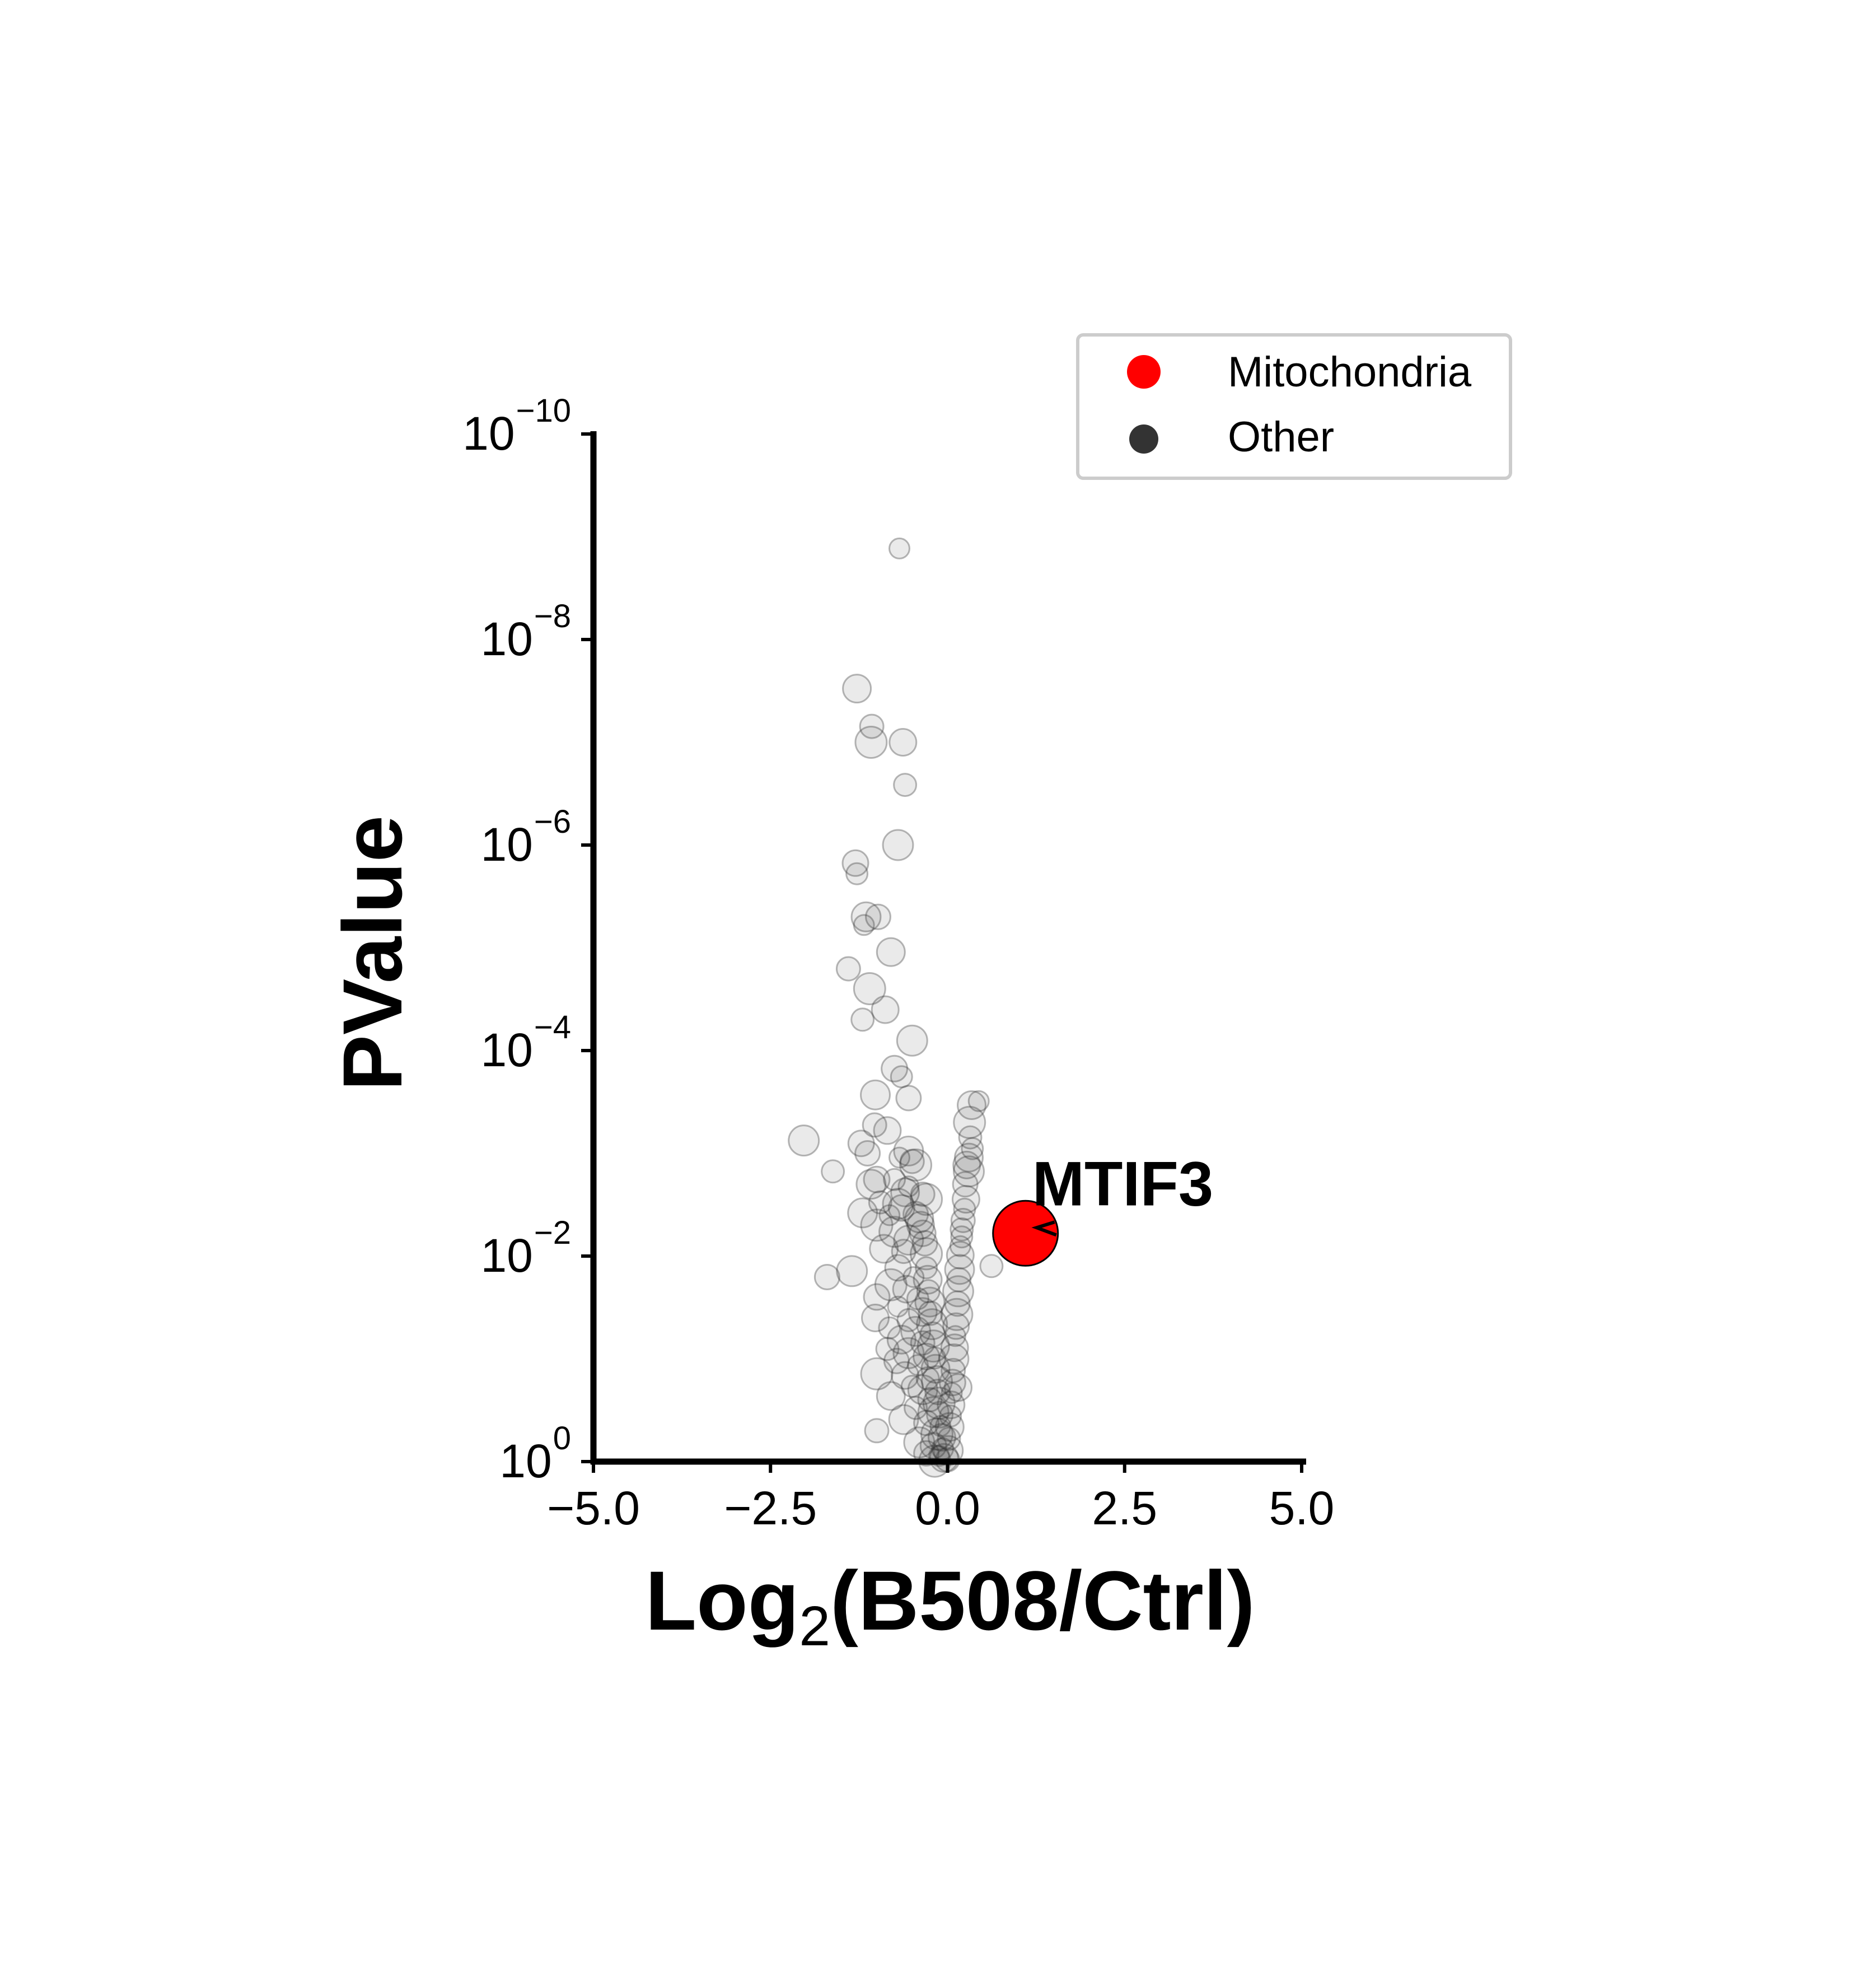 Image resolution: width=1852 pixels, height=1988 pixels. What do you see at coordinates (552, 1233) in the screenshot?
I see `y-tick-label-exponent: −2` at bounding box center [552, 1233].